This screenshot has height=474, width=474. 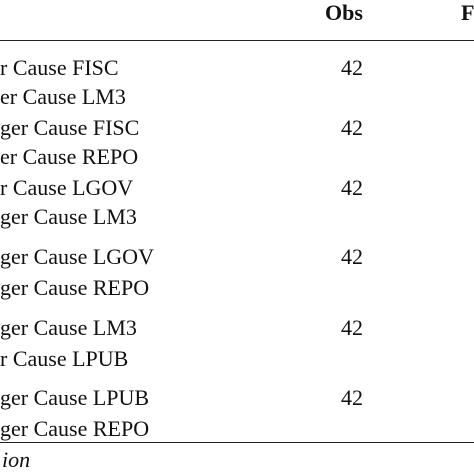 What do you see at coordinates (67, 187) in the screenshot?
I see `cause-text: r Cause LGOV` at bounding box center [67, 187].